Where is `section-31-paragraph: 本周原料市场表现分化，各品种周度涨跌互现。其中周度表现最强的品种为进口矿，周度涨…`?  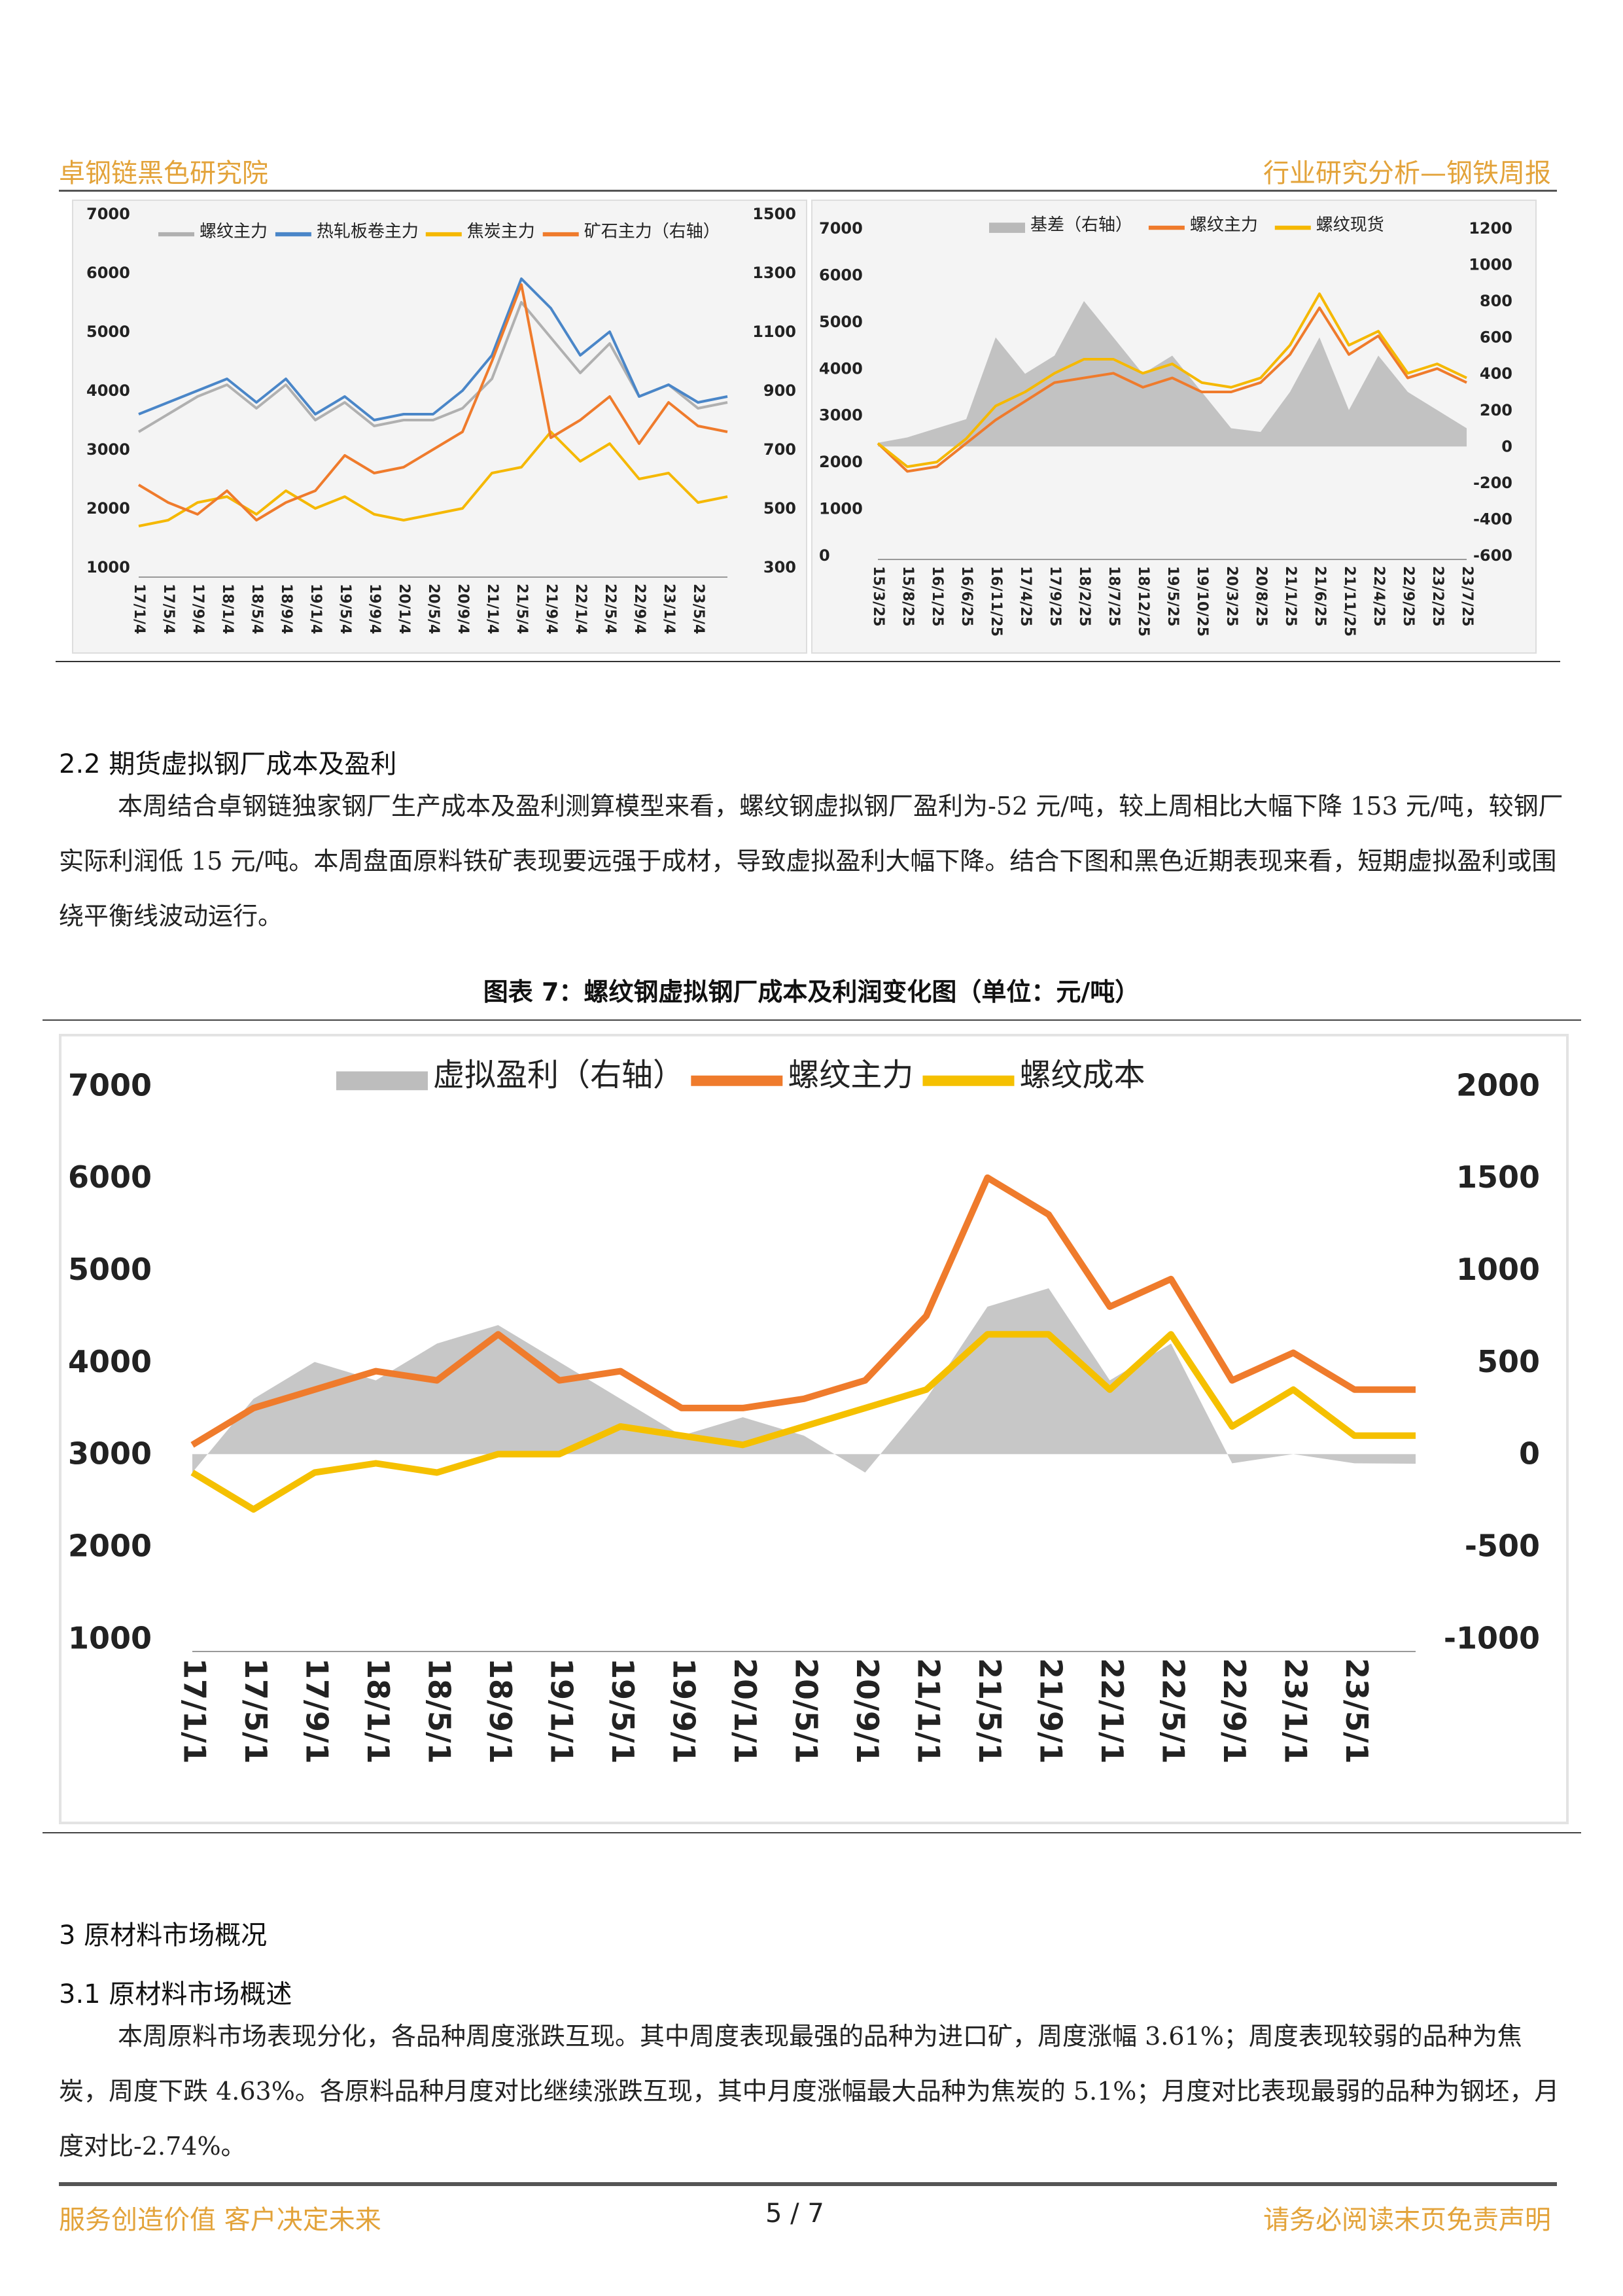 section-31-paragraph: 本周原料市场表现分化，各品种周度涨跌互现。其中周度表现最强的品种为进口矿，周度涨… is located at coordinates (810, 2091).